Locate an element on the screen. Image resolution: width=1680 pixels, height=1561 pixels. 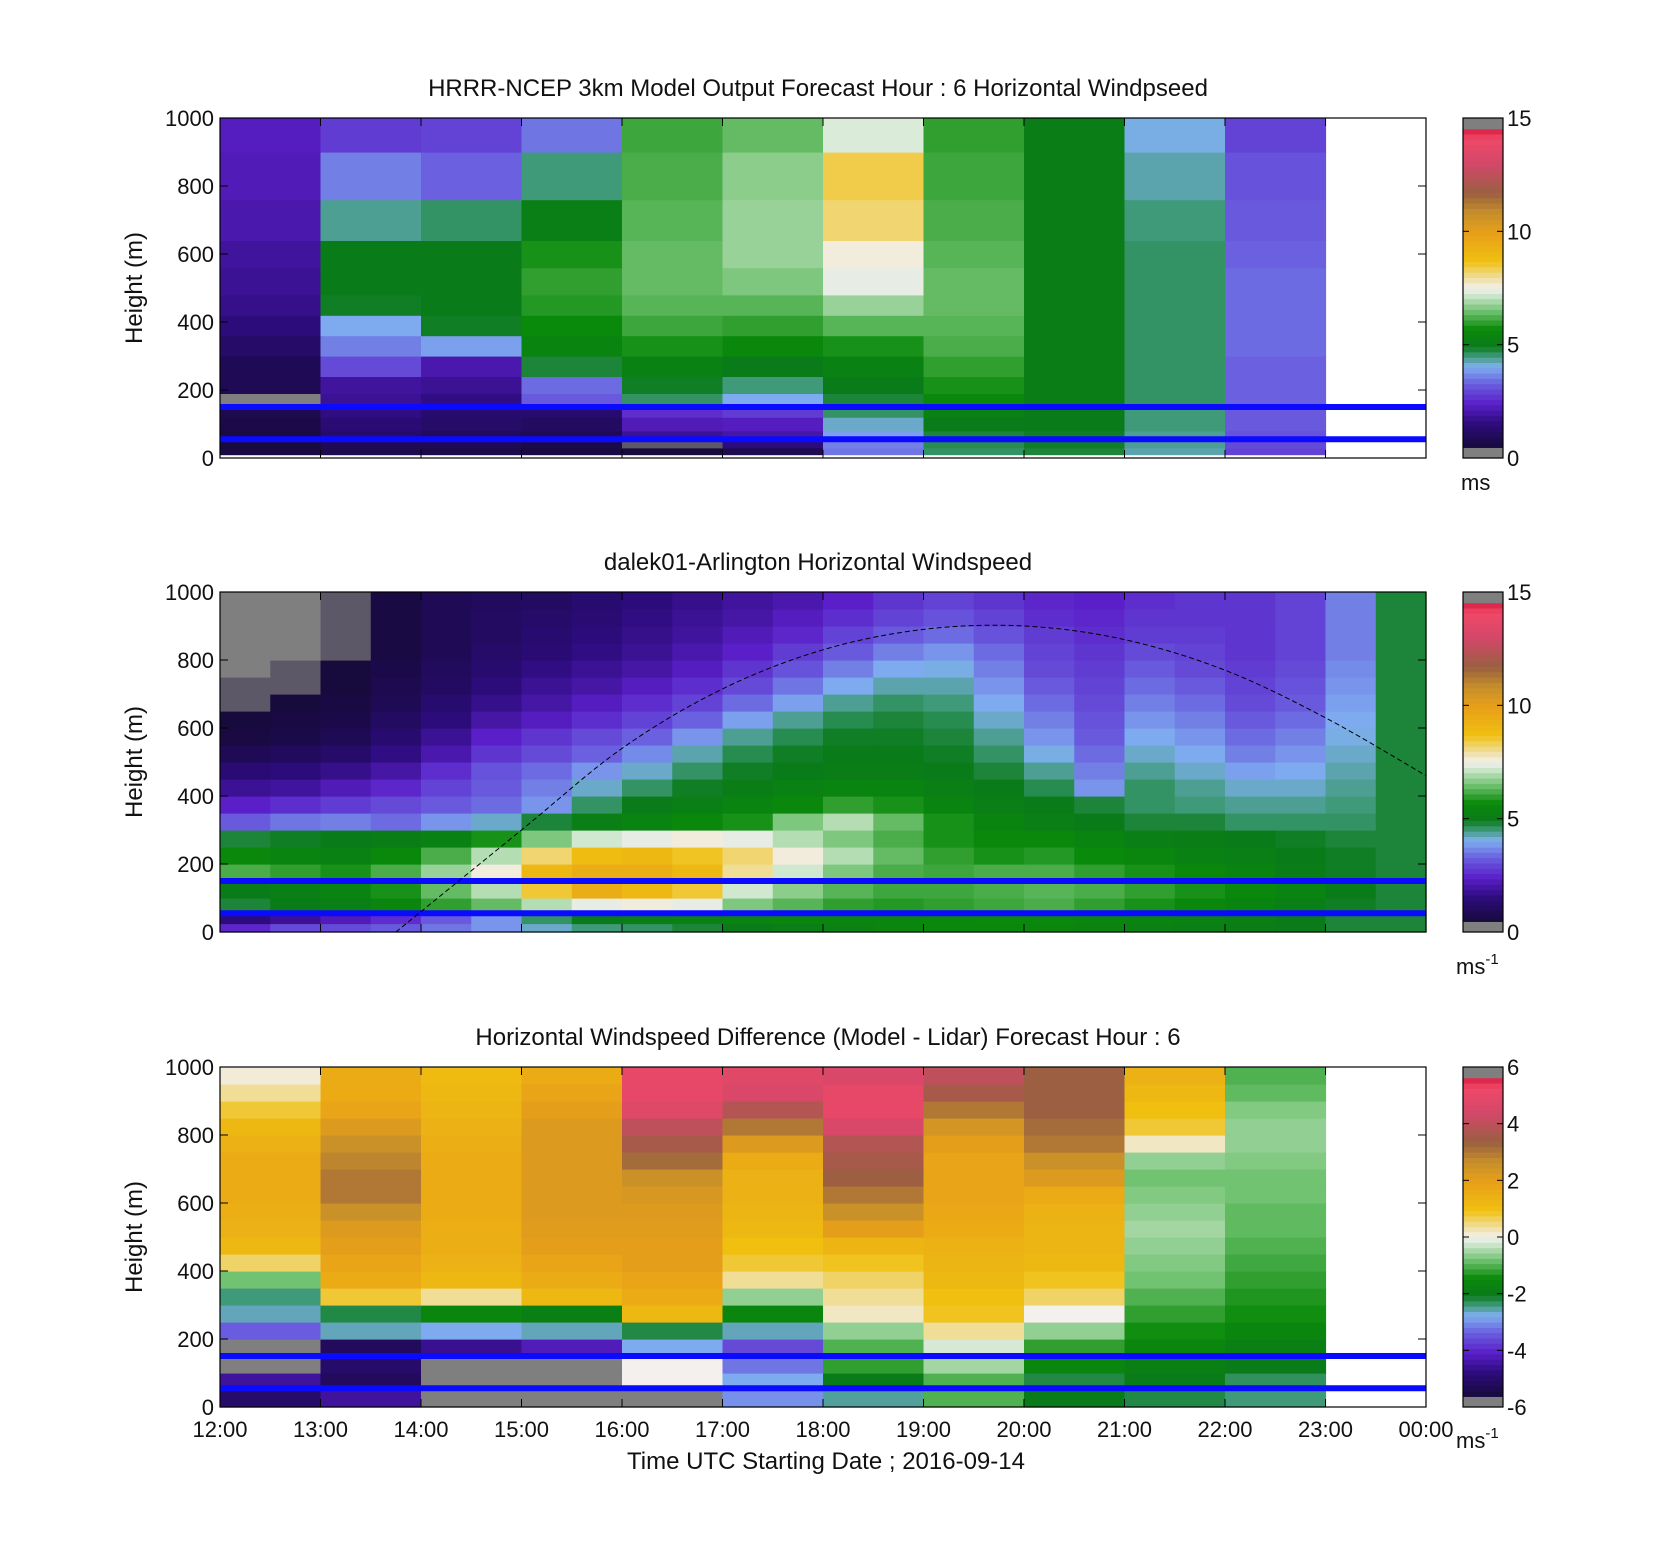
dashed-curve is located at coordinates (911, 778).